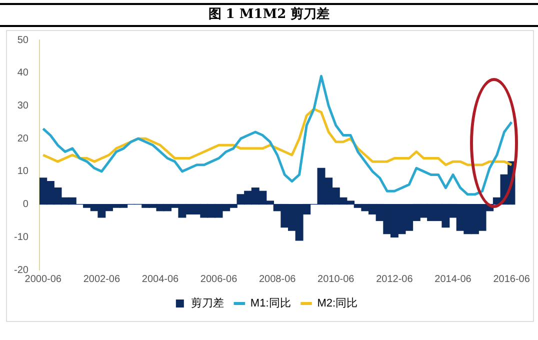 Image resolution: width=538 pixels, height=340 pixels. Describe the element at coordinates (43, 279) in the screenshot. I see `x-tick-label: 2000-06` at that location.